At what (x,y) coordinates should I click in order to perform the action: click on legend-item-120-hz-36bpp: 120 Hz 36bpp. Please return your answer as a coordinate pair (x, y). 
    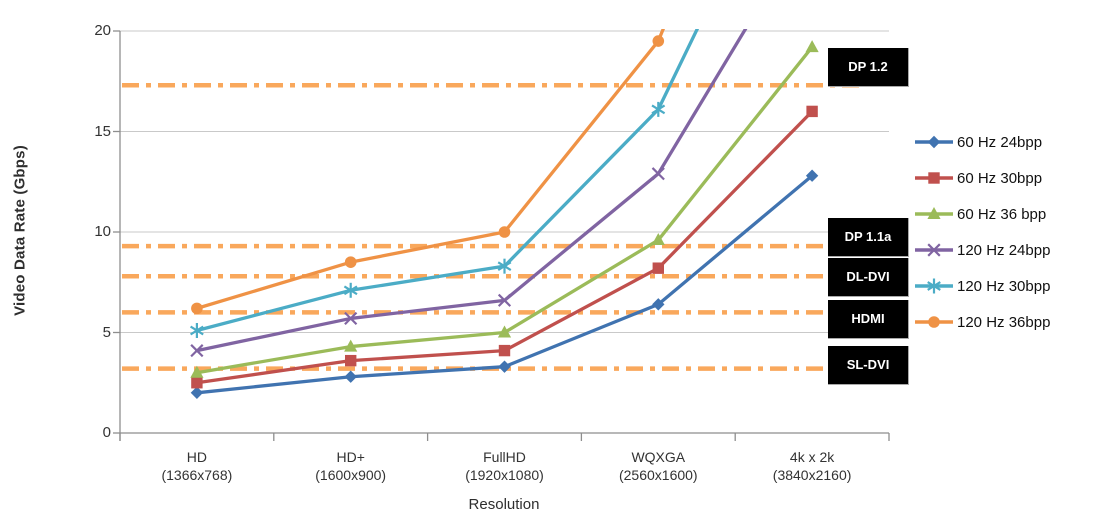
    Looking at the image, I should click on (981, 322).